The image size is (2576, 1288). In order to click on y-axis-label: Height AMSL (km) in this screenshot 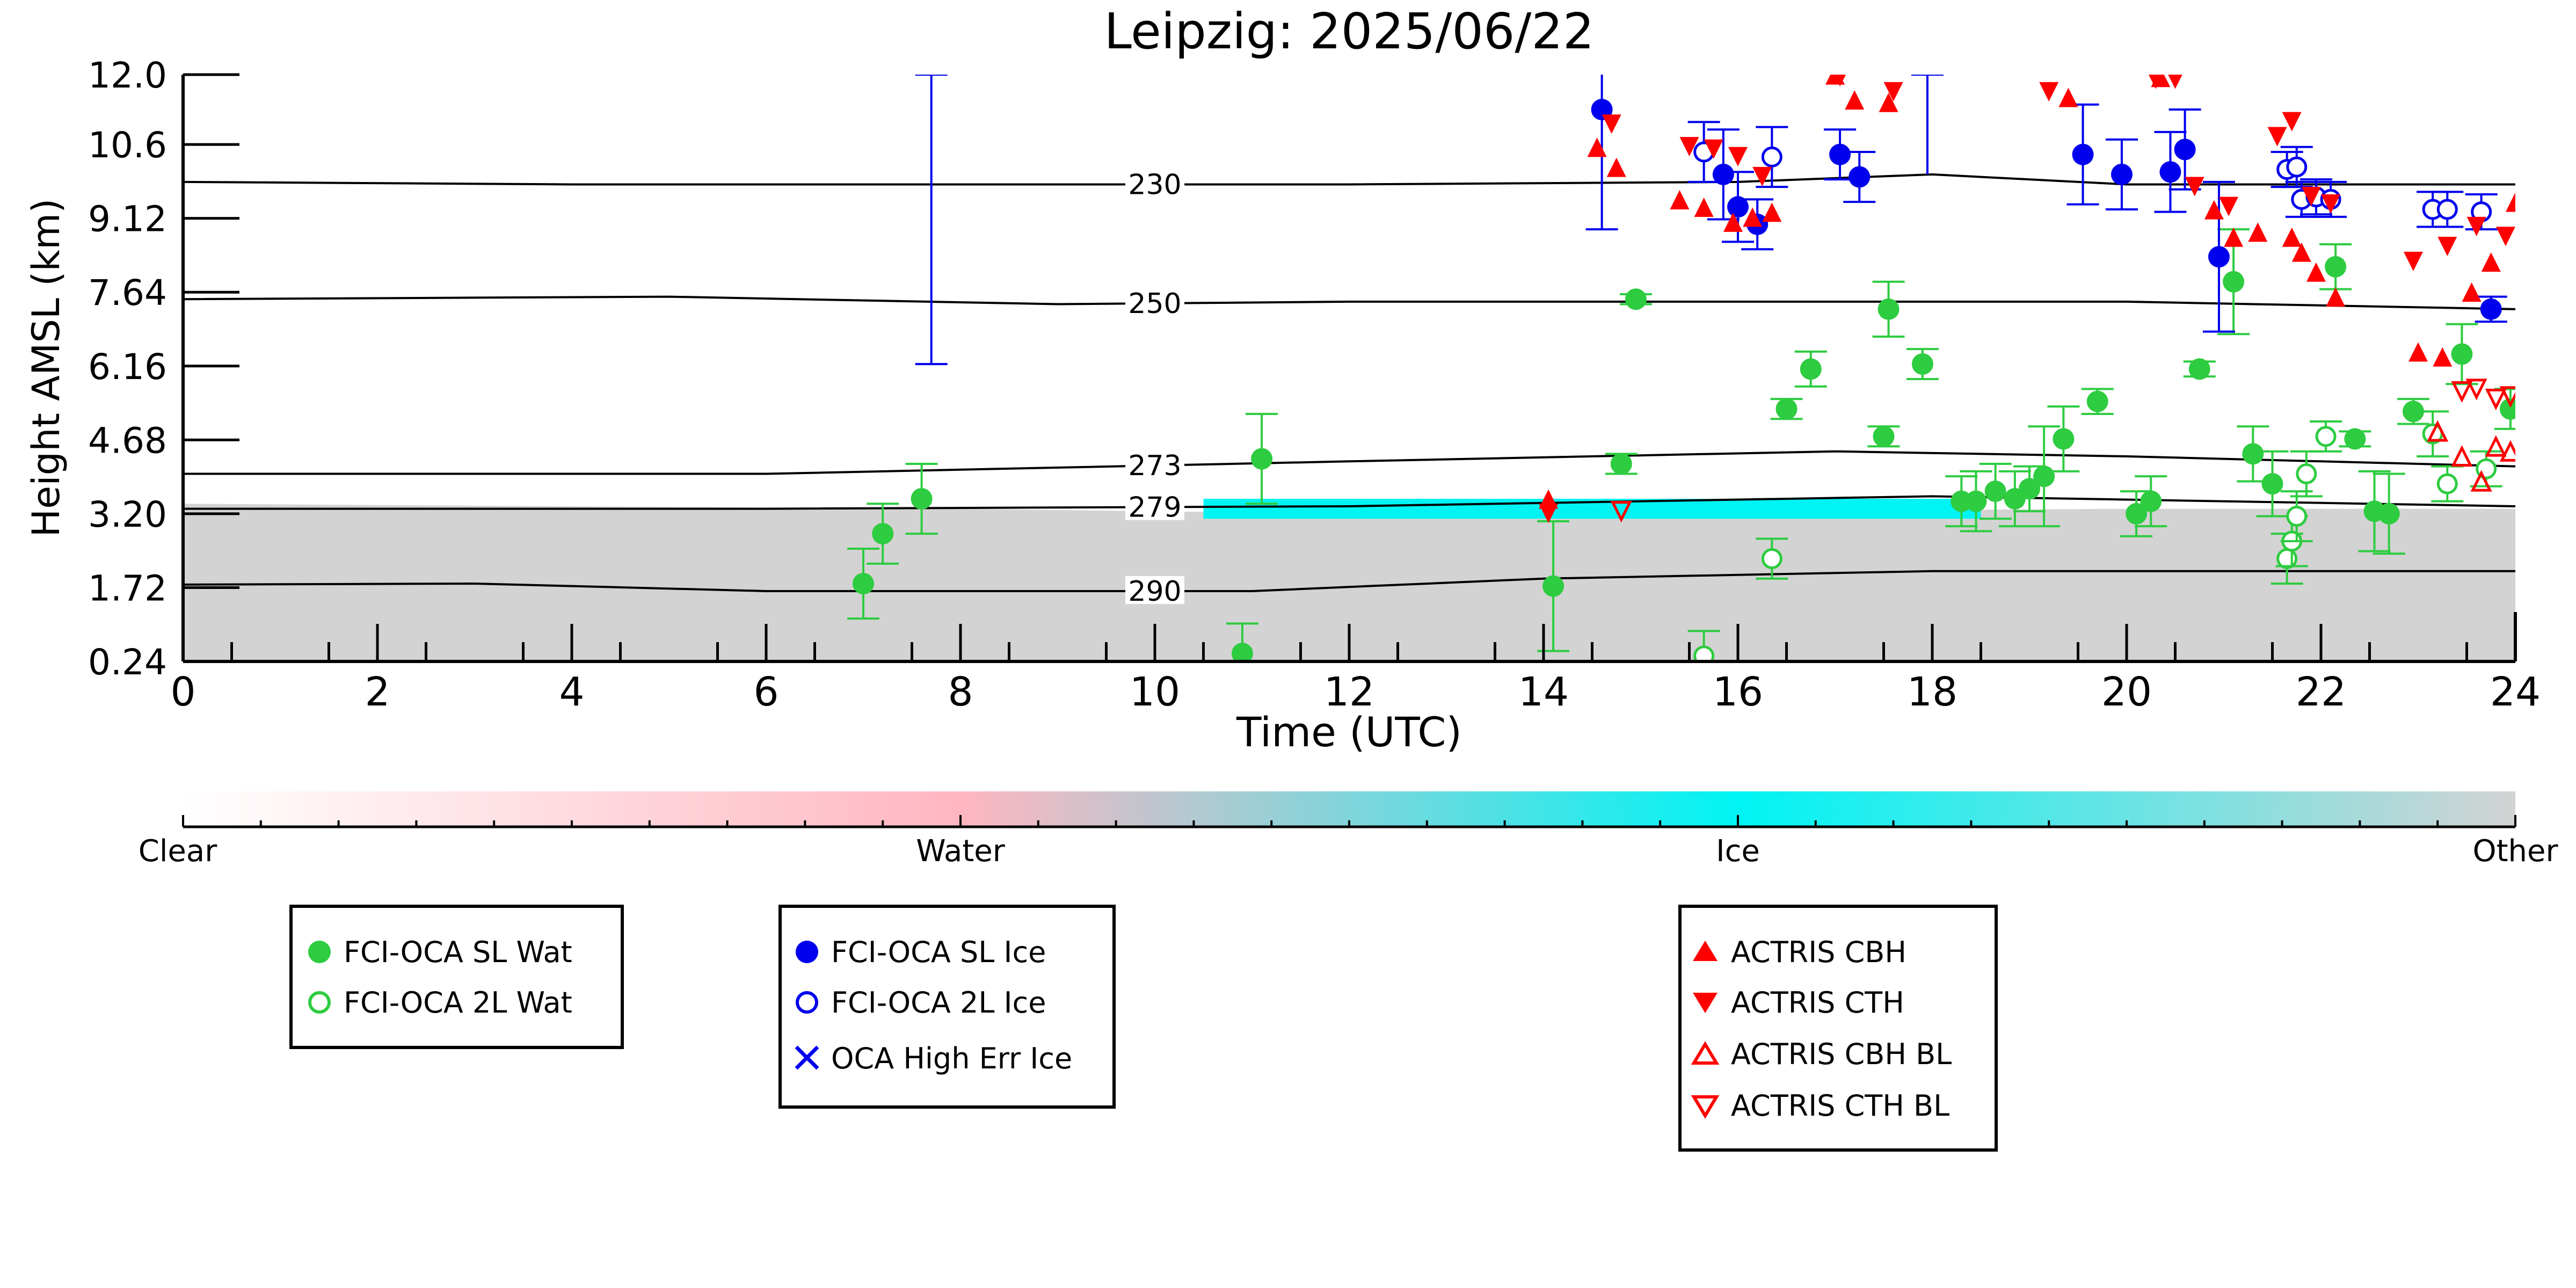, I will do `click(46, 368)`.